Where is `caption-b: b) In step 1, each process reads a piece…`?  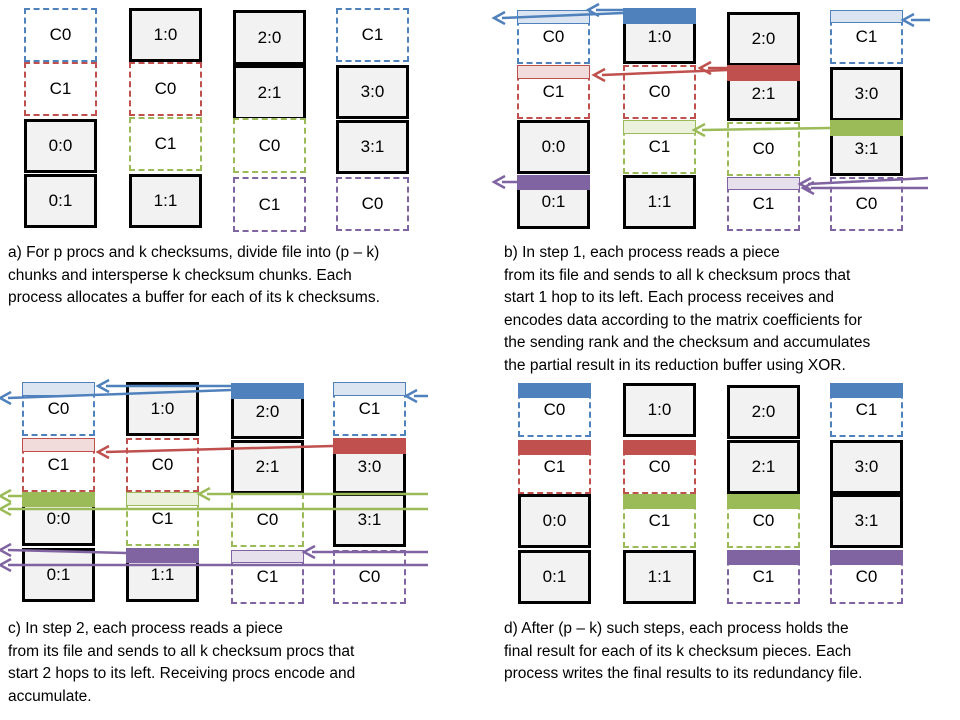
caption-b: b) In step 1, each process reads a piece… is located at coordinates (687, 309).